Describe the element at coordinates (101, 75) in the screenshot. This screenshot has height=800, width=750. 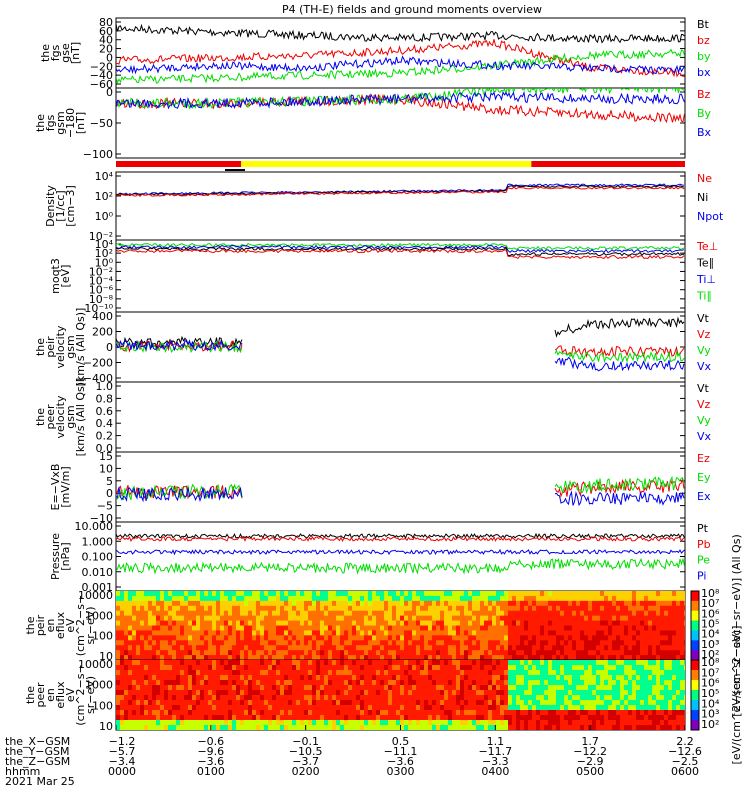
I see `y-tick-label: −40` at that location.